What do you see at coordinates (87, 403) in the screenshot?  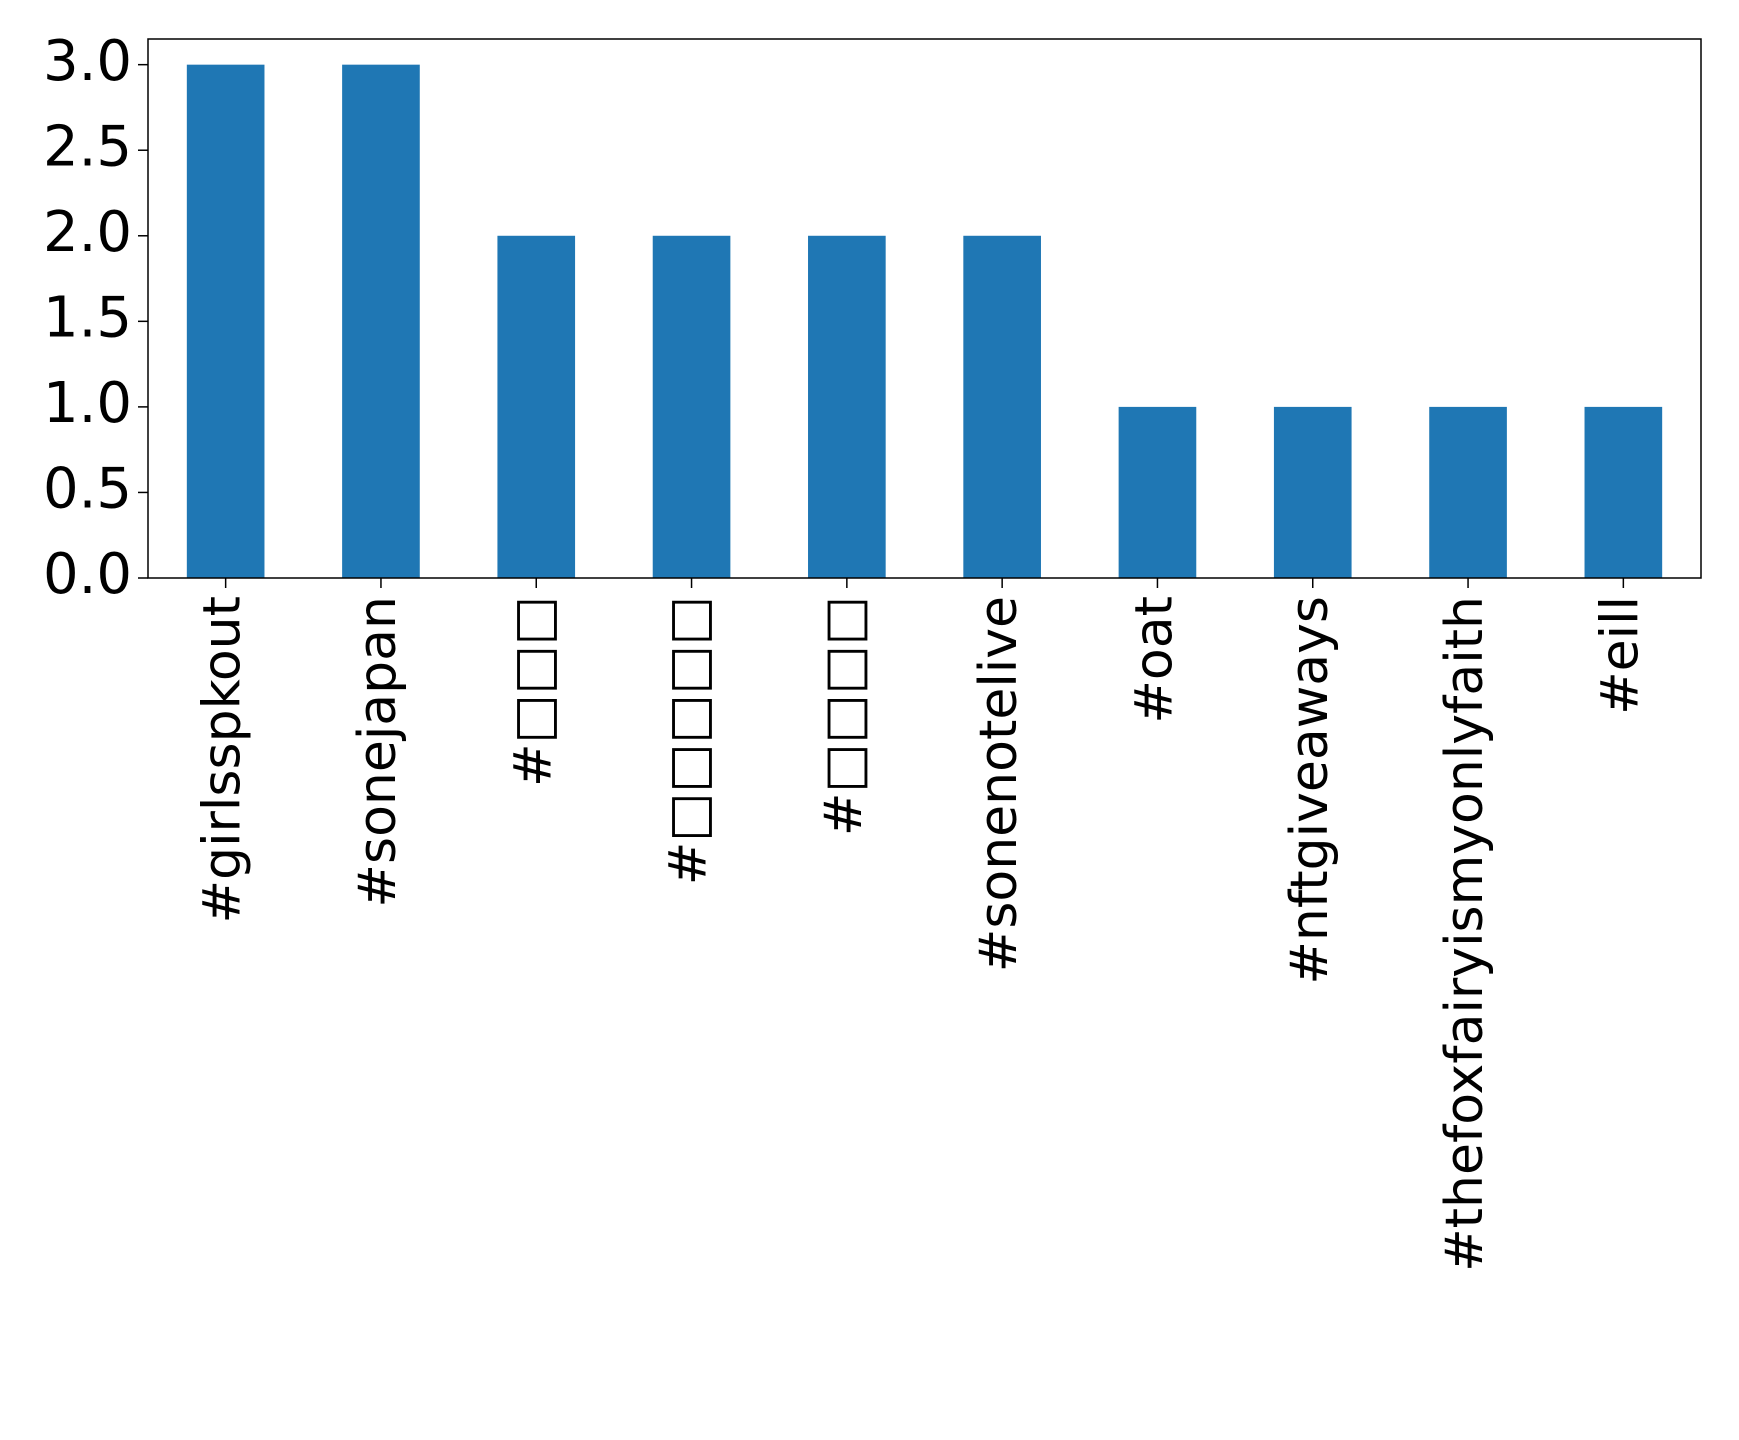 I see `y-tick-label: 1.0` at bounding box center [87, 403].